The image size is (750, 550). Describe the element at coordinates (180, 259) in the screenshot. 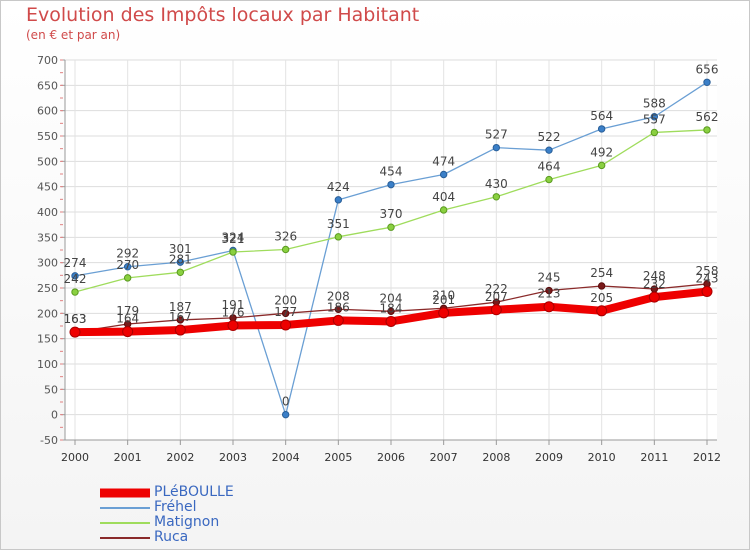

I see `data-label-matignon: 281` at that location.